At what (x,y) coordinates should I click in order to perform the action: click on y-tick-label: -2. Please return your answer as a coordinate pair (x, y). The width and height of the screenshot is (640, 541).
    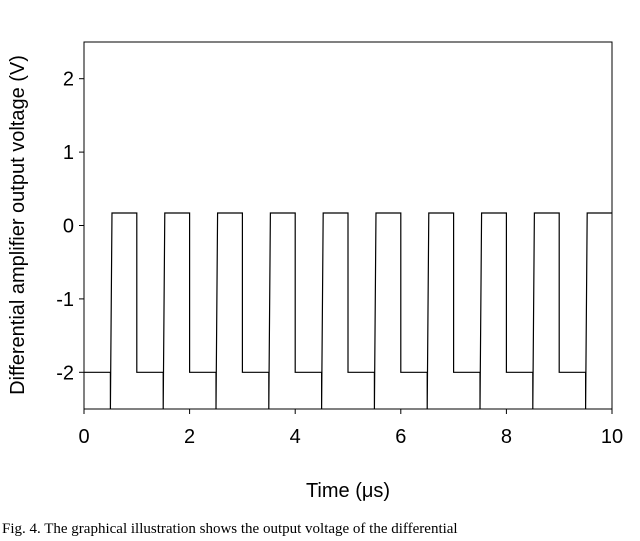
    Looking at the image, I should click on (65, 373).